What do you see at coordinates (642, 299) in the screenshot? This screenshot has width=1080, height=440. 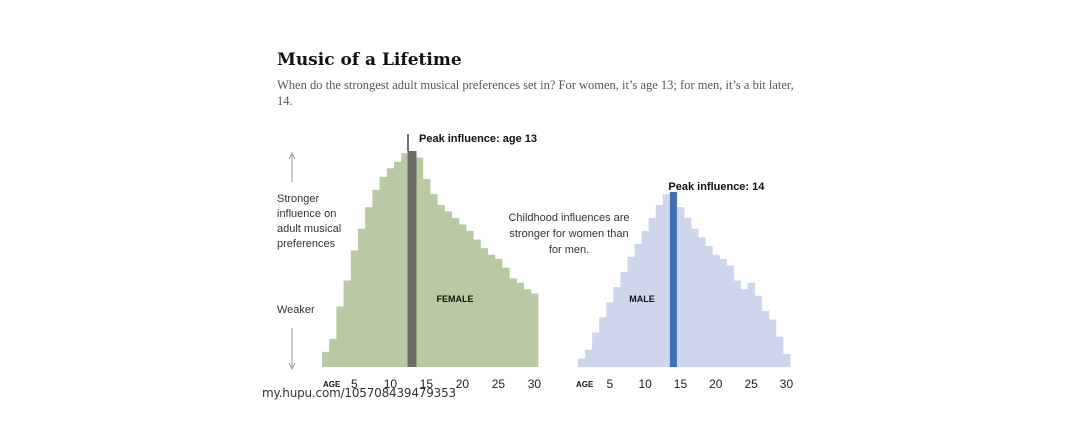 I see `series-label: MALE` at bounding box center [642, 299].